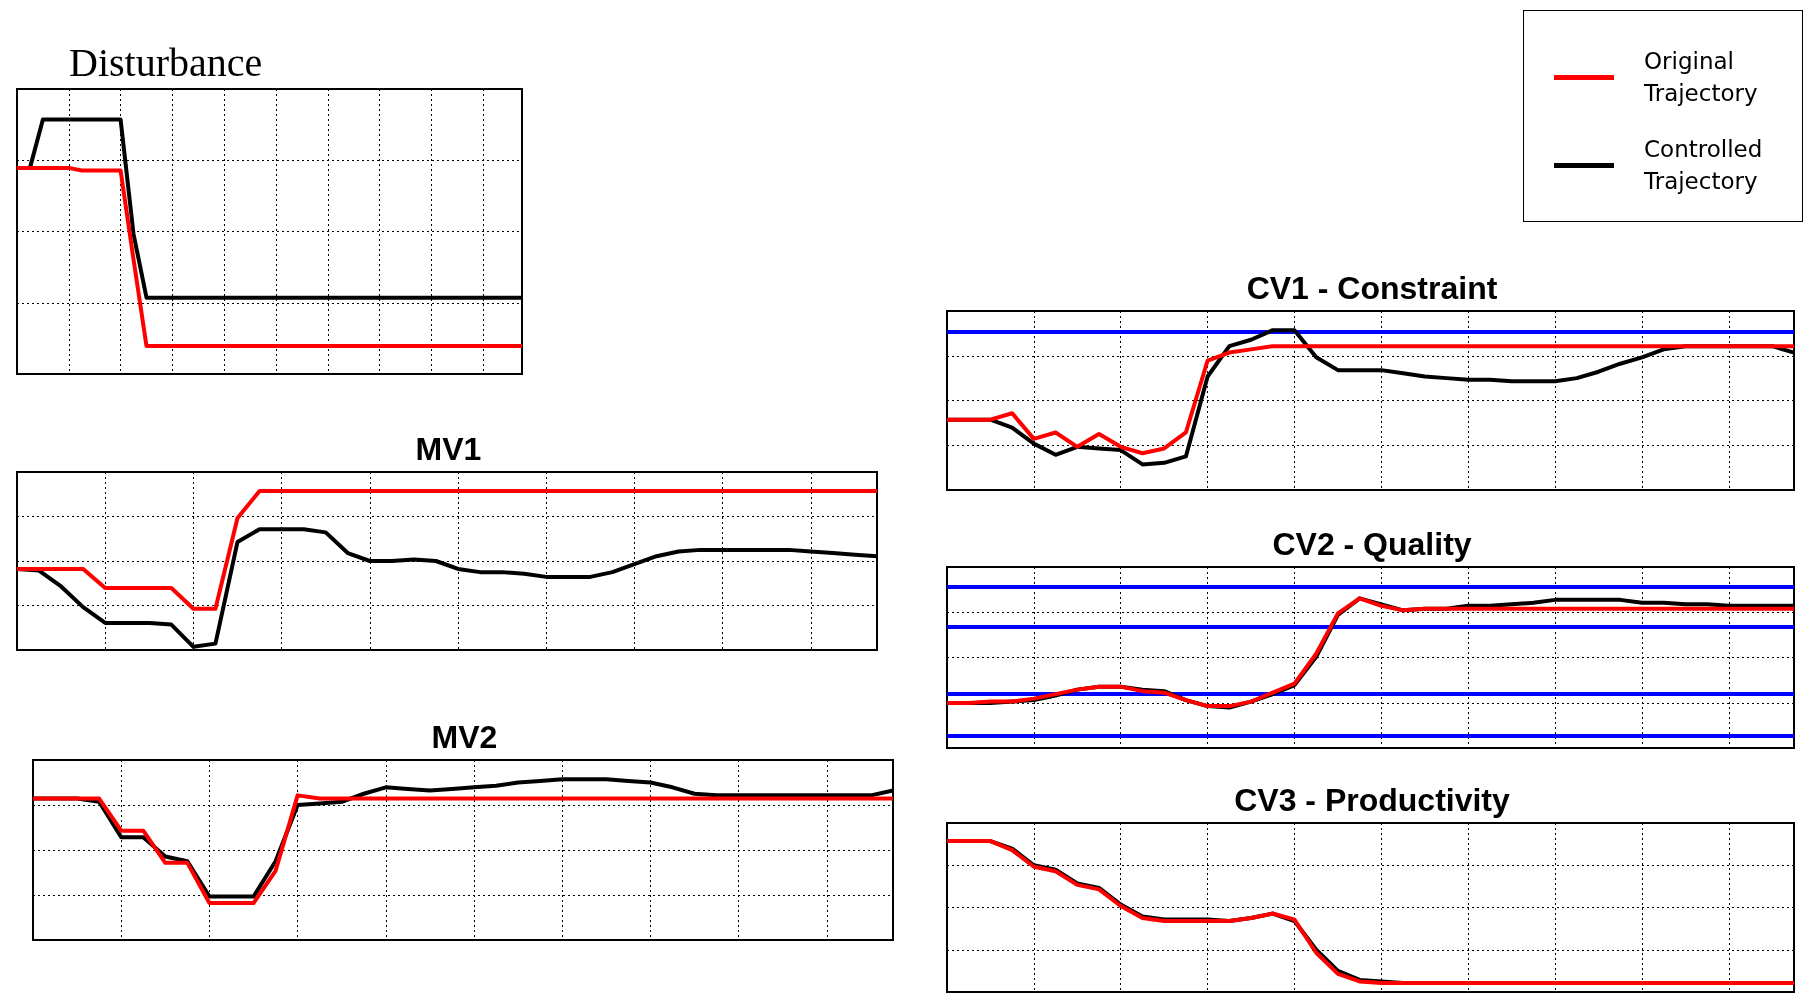 The height and width of the screenshot is (1008, 1805). I want to click on legend-label: Original Trajectory, so click(1701, 77).